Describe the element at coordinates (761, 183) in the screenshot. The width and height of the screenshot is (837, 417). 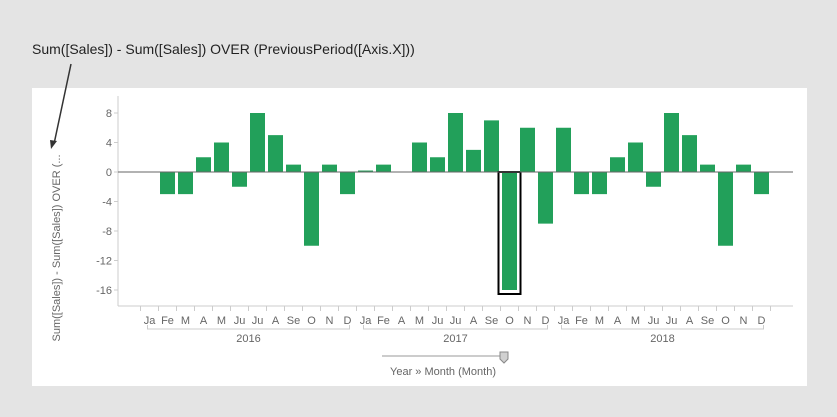
I see `bar-2018-D` at that location.